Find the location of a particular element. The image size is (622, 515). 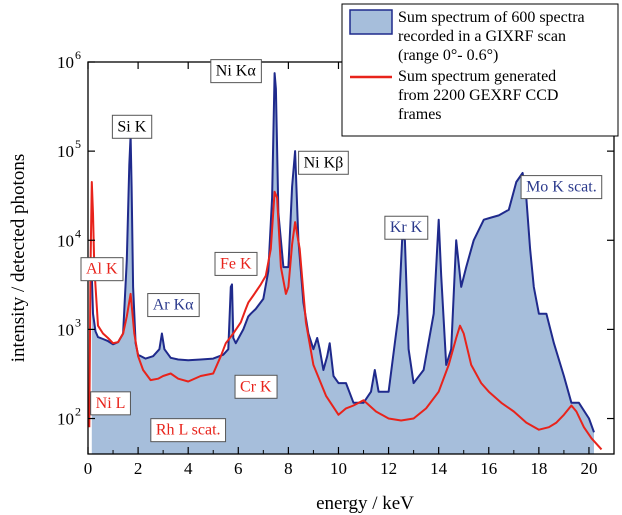

x-tick-label: 14 is located at coordinates (439, 468).